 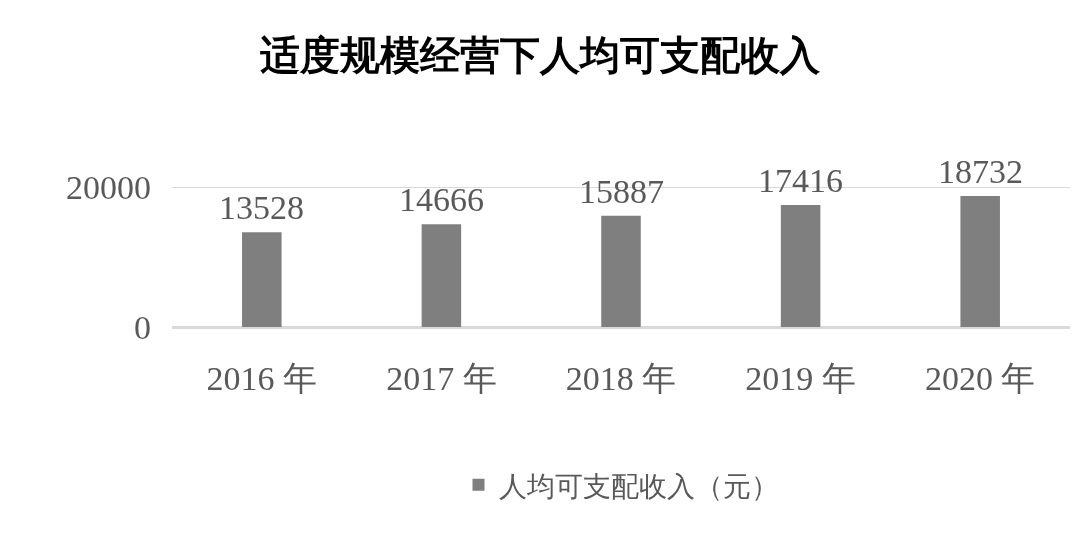 I want to click on data-label: 14666, so click(x=441, y=199).